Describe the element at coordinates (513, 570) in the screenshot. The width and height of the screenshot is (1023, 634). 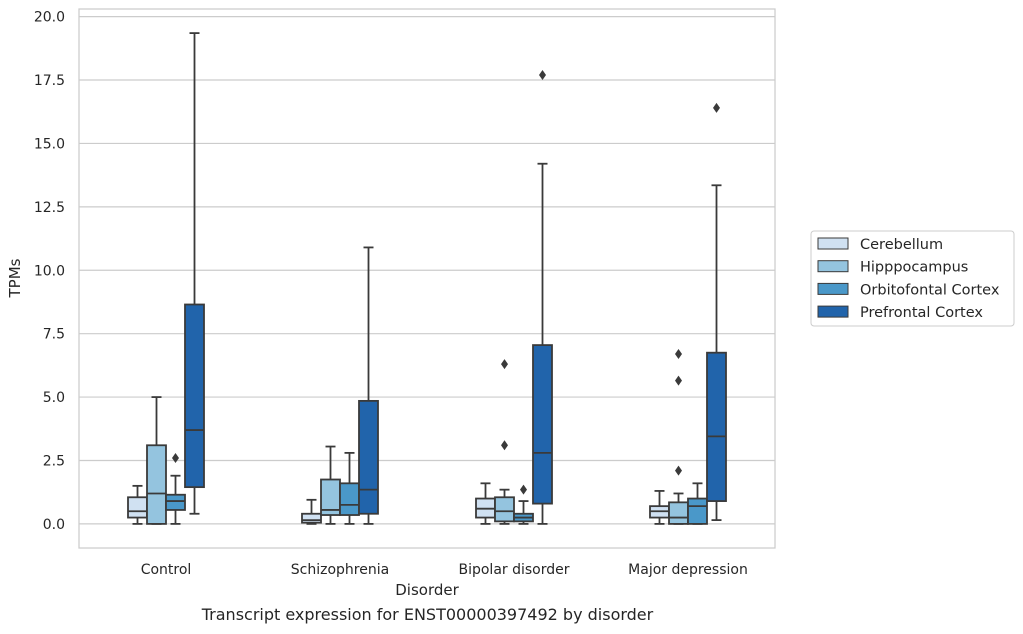
I see `x-tick-label: Bipolar disorder` at that location.